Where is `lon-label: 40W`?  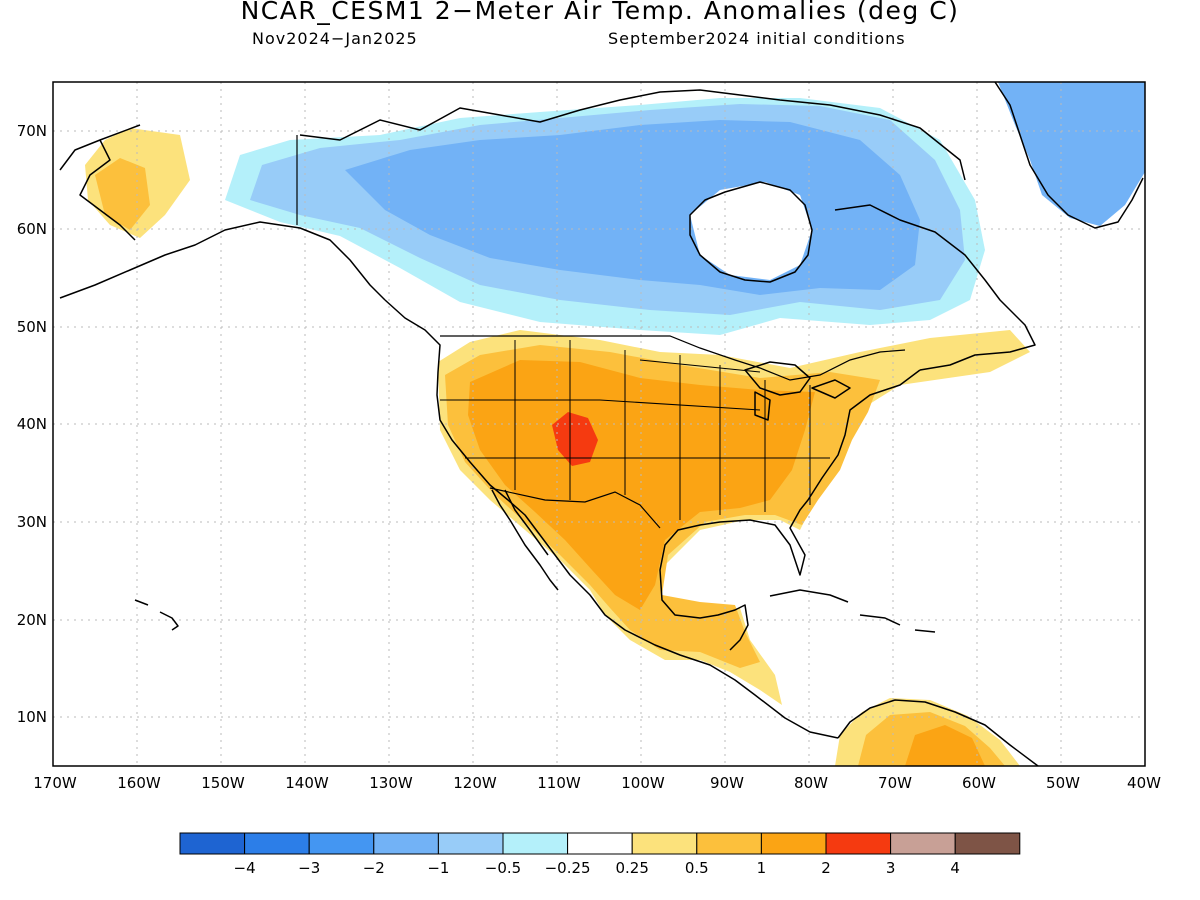 lon-label: 40W is located at coordinates (1144, 783).